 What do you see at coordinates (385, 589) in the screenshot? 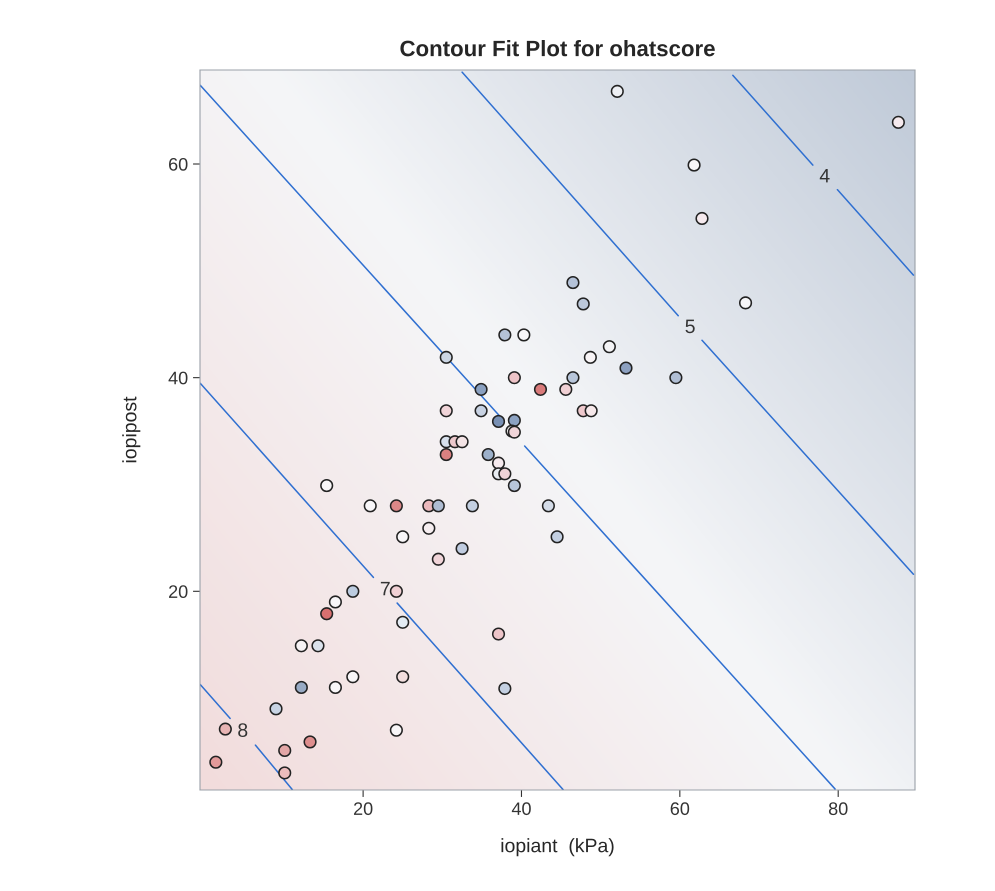
I see `series-label: 7` at bounding box center [385, 589].